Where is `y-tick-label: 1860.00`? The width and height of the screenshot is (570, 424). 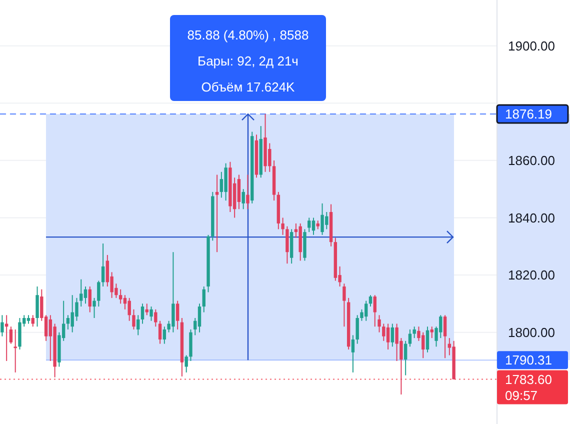
y-tick-label: 1860.00 is located at coordinates (531, 160).